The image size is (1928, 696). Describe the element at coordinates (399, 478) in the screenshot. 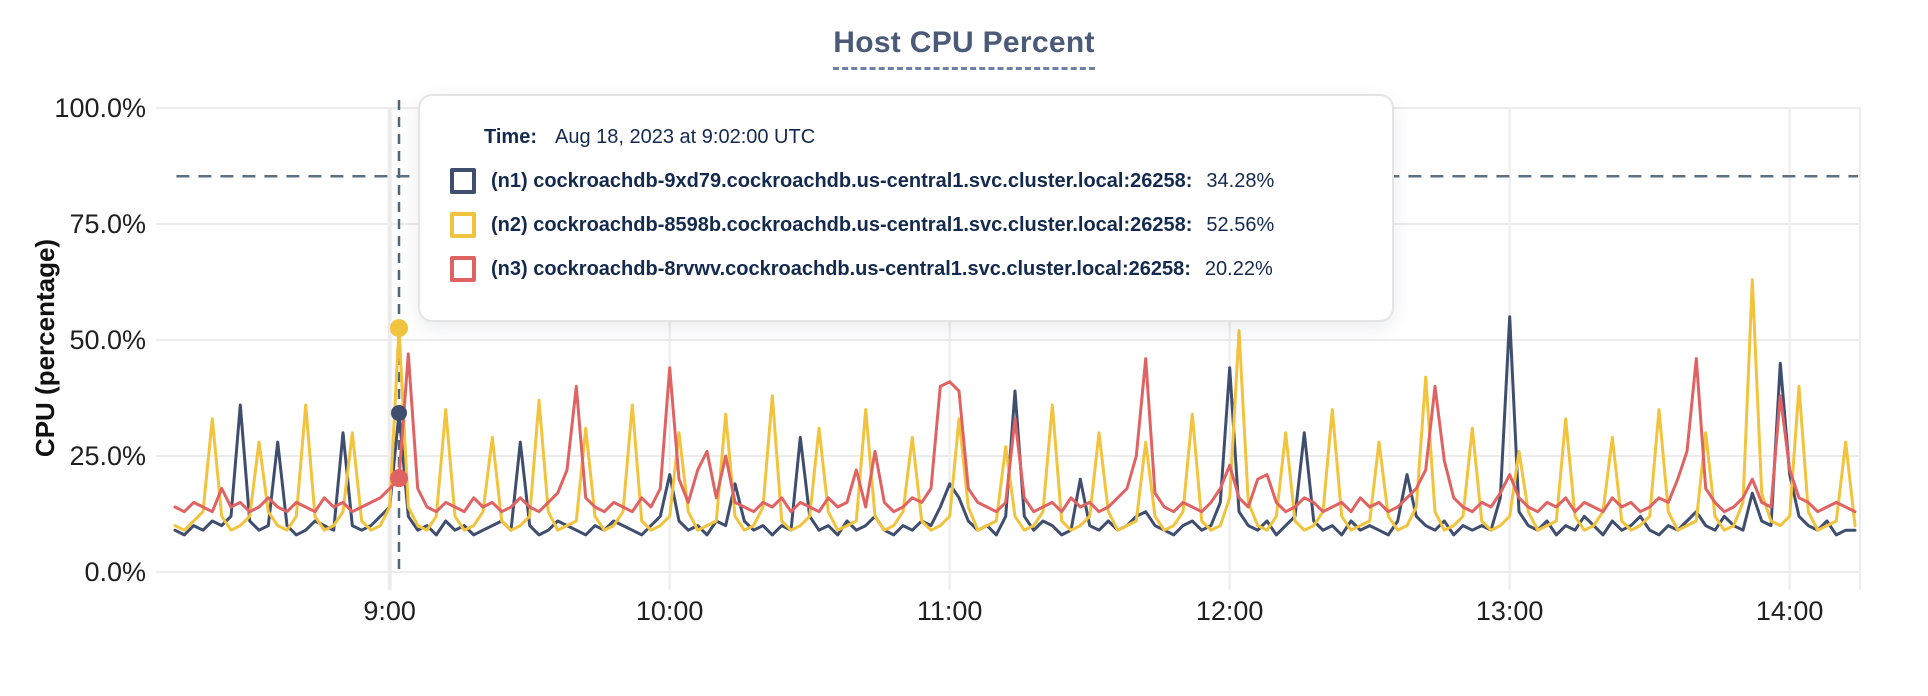

I see `crosshair-dot-n3` at that location.